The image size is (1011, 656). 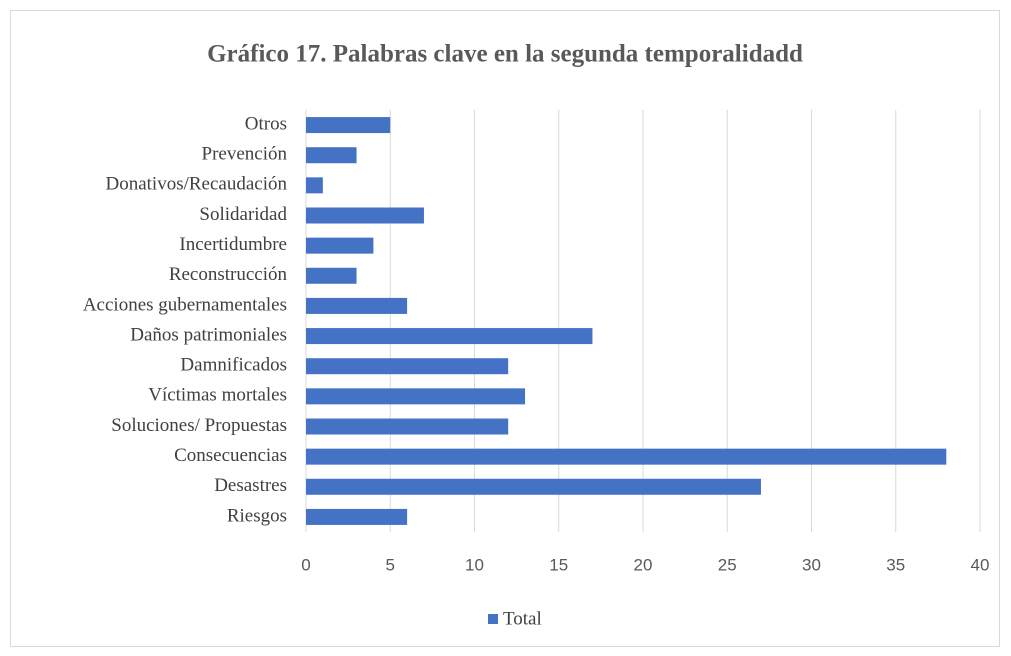 I want to click on x-tick-label: 40, so click(x=980, y=564).